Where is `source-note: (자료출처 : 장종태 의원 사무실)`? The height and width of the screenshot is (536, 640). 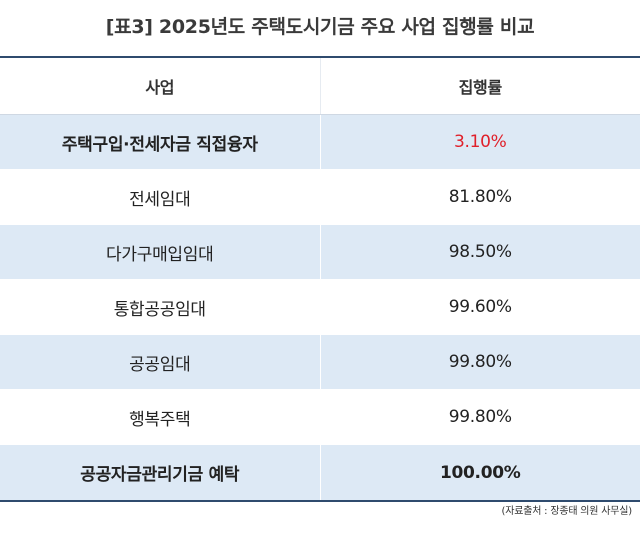 source-note: (자료출처 : 장종태 의원 사무실) is located at coordinates (567, 511).